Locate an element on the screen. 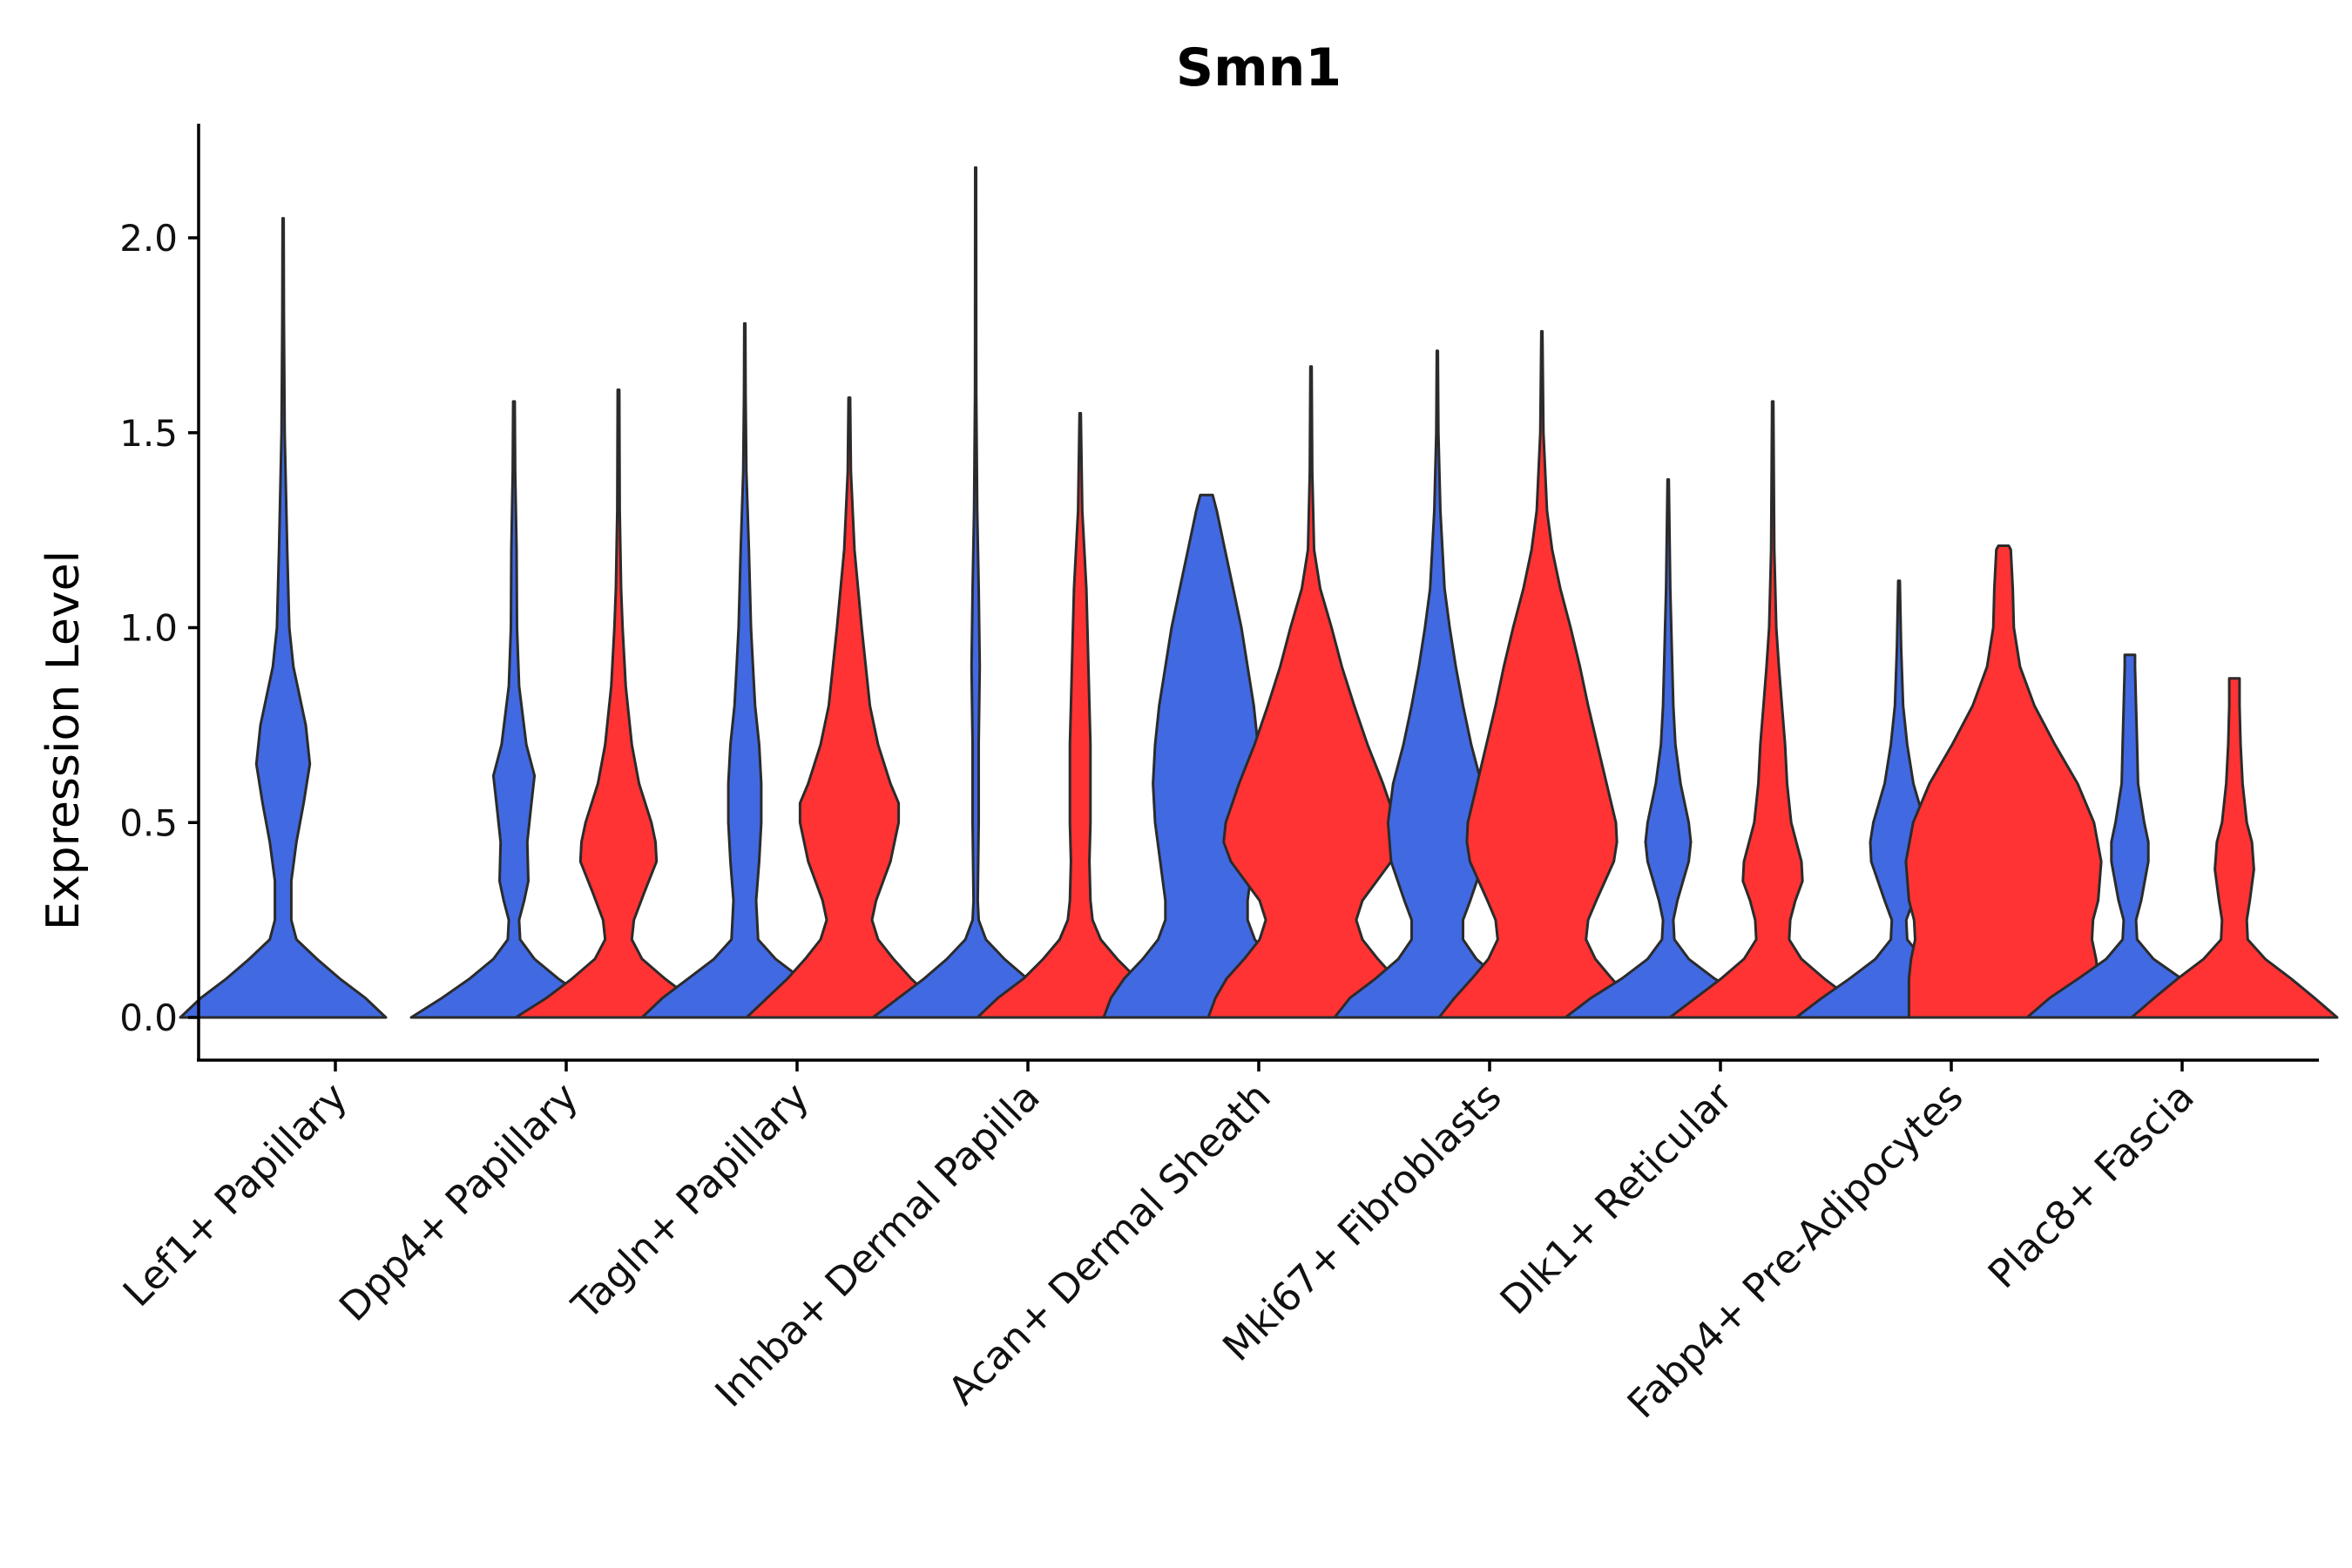  y-tick-label: 0.5 is located at coordinates (148, 822).